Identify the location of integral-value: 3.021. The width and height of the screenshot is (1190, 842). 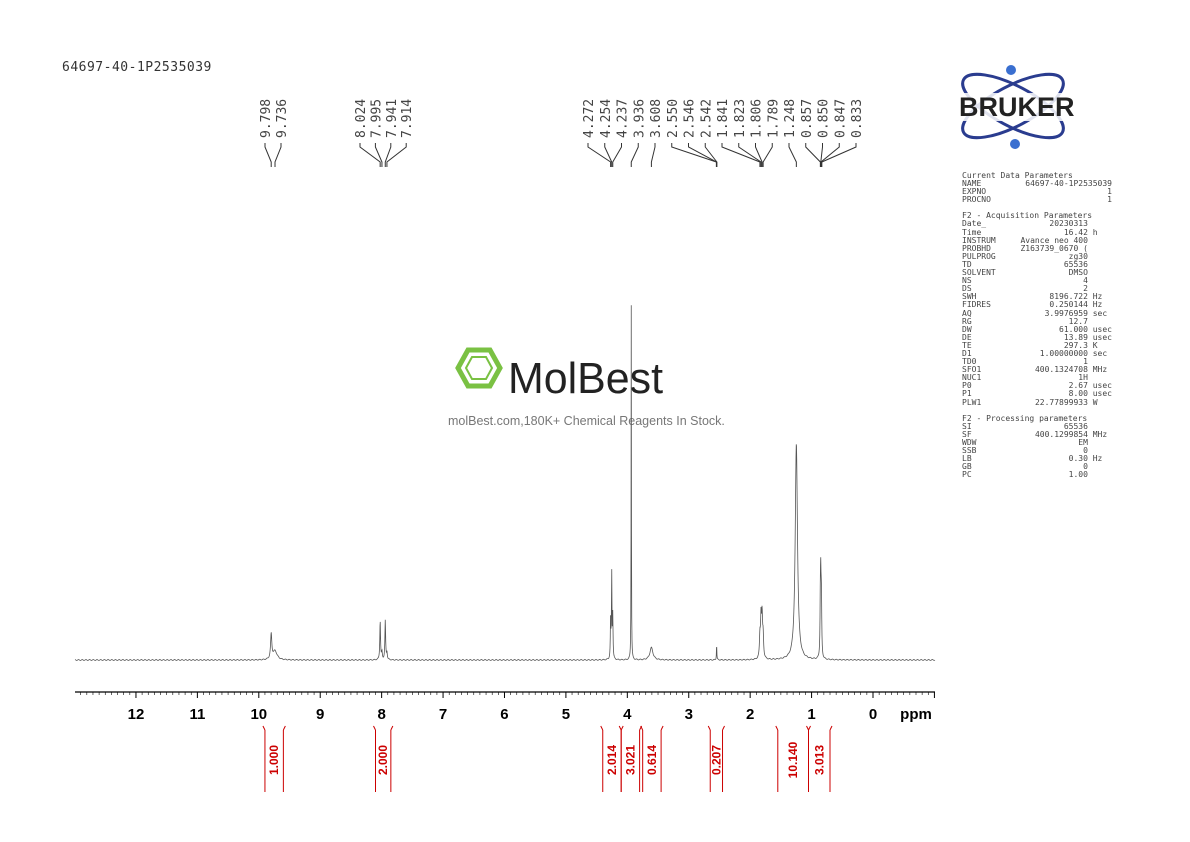
(630, 760).